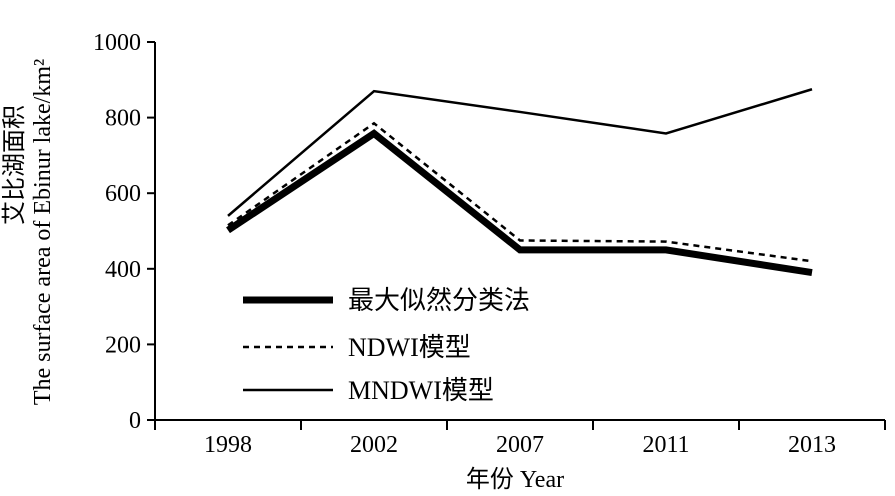  I want to click on legend-label-0: 最大似然分类法, so click(439, 300).